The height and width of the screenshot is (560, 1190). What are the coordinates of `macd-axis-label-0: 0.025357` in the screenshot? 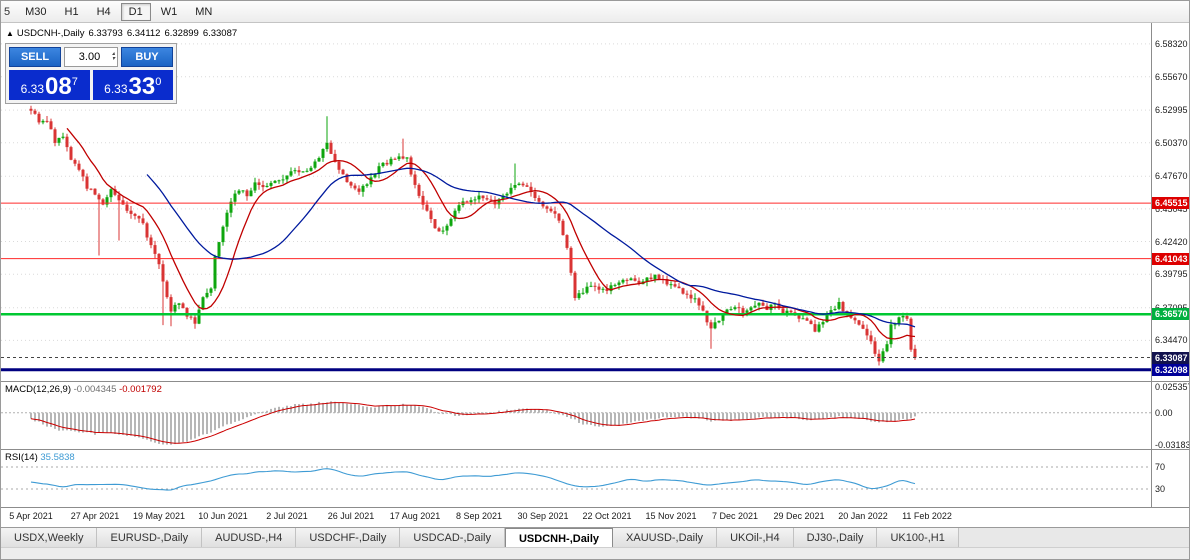 It's located at (1172, 387).